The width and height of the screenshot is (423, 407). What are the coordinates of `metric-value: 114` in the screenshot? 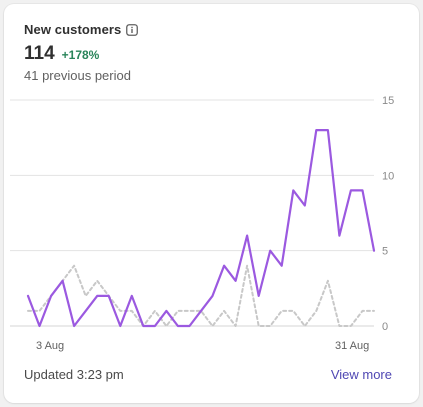 It's located at (39, 53).